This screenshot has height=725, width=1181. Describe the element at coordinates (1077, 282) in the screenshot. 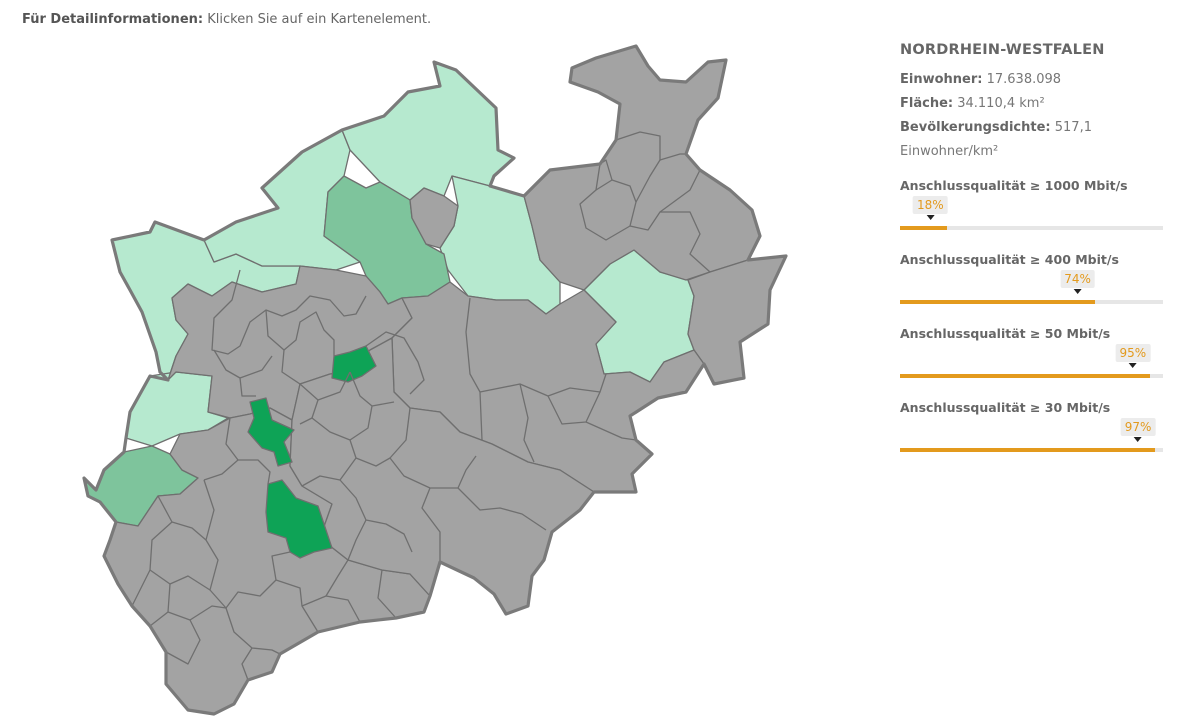

I see `bar-400-value: 74%` at that location.